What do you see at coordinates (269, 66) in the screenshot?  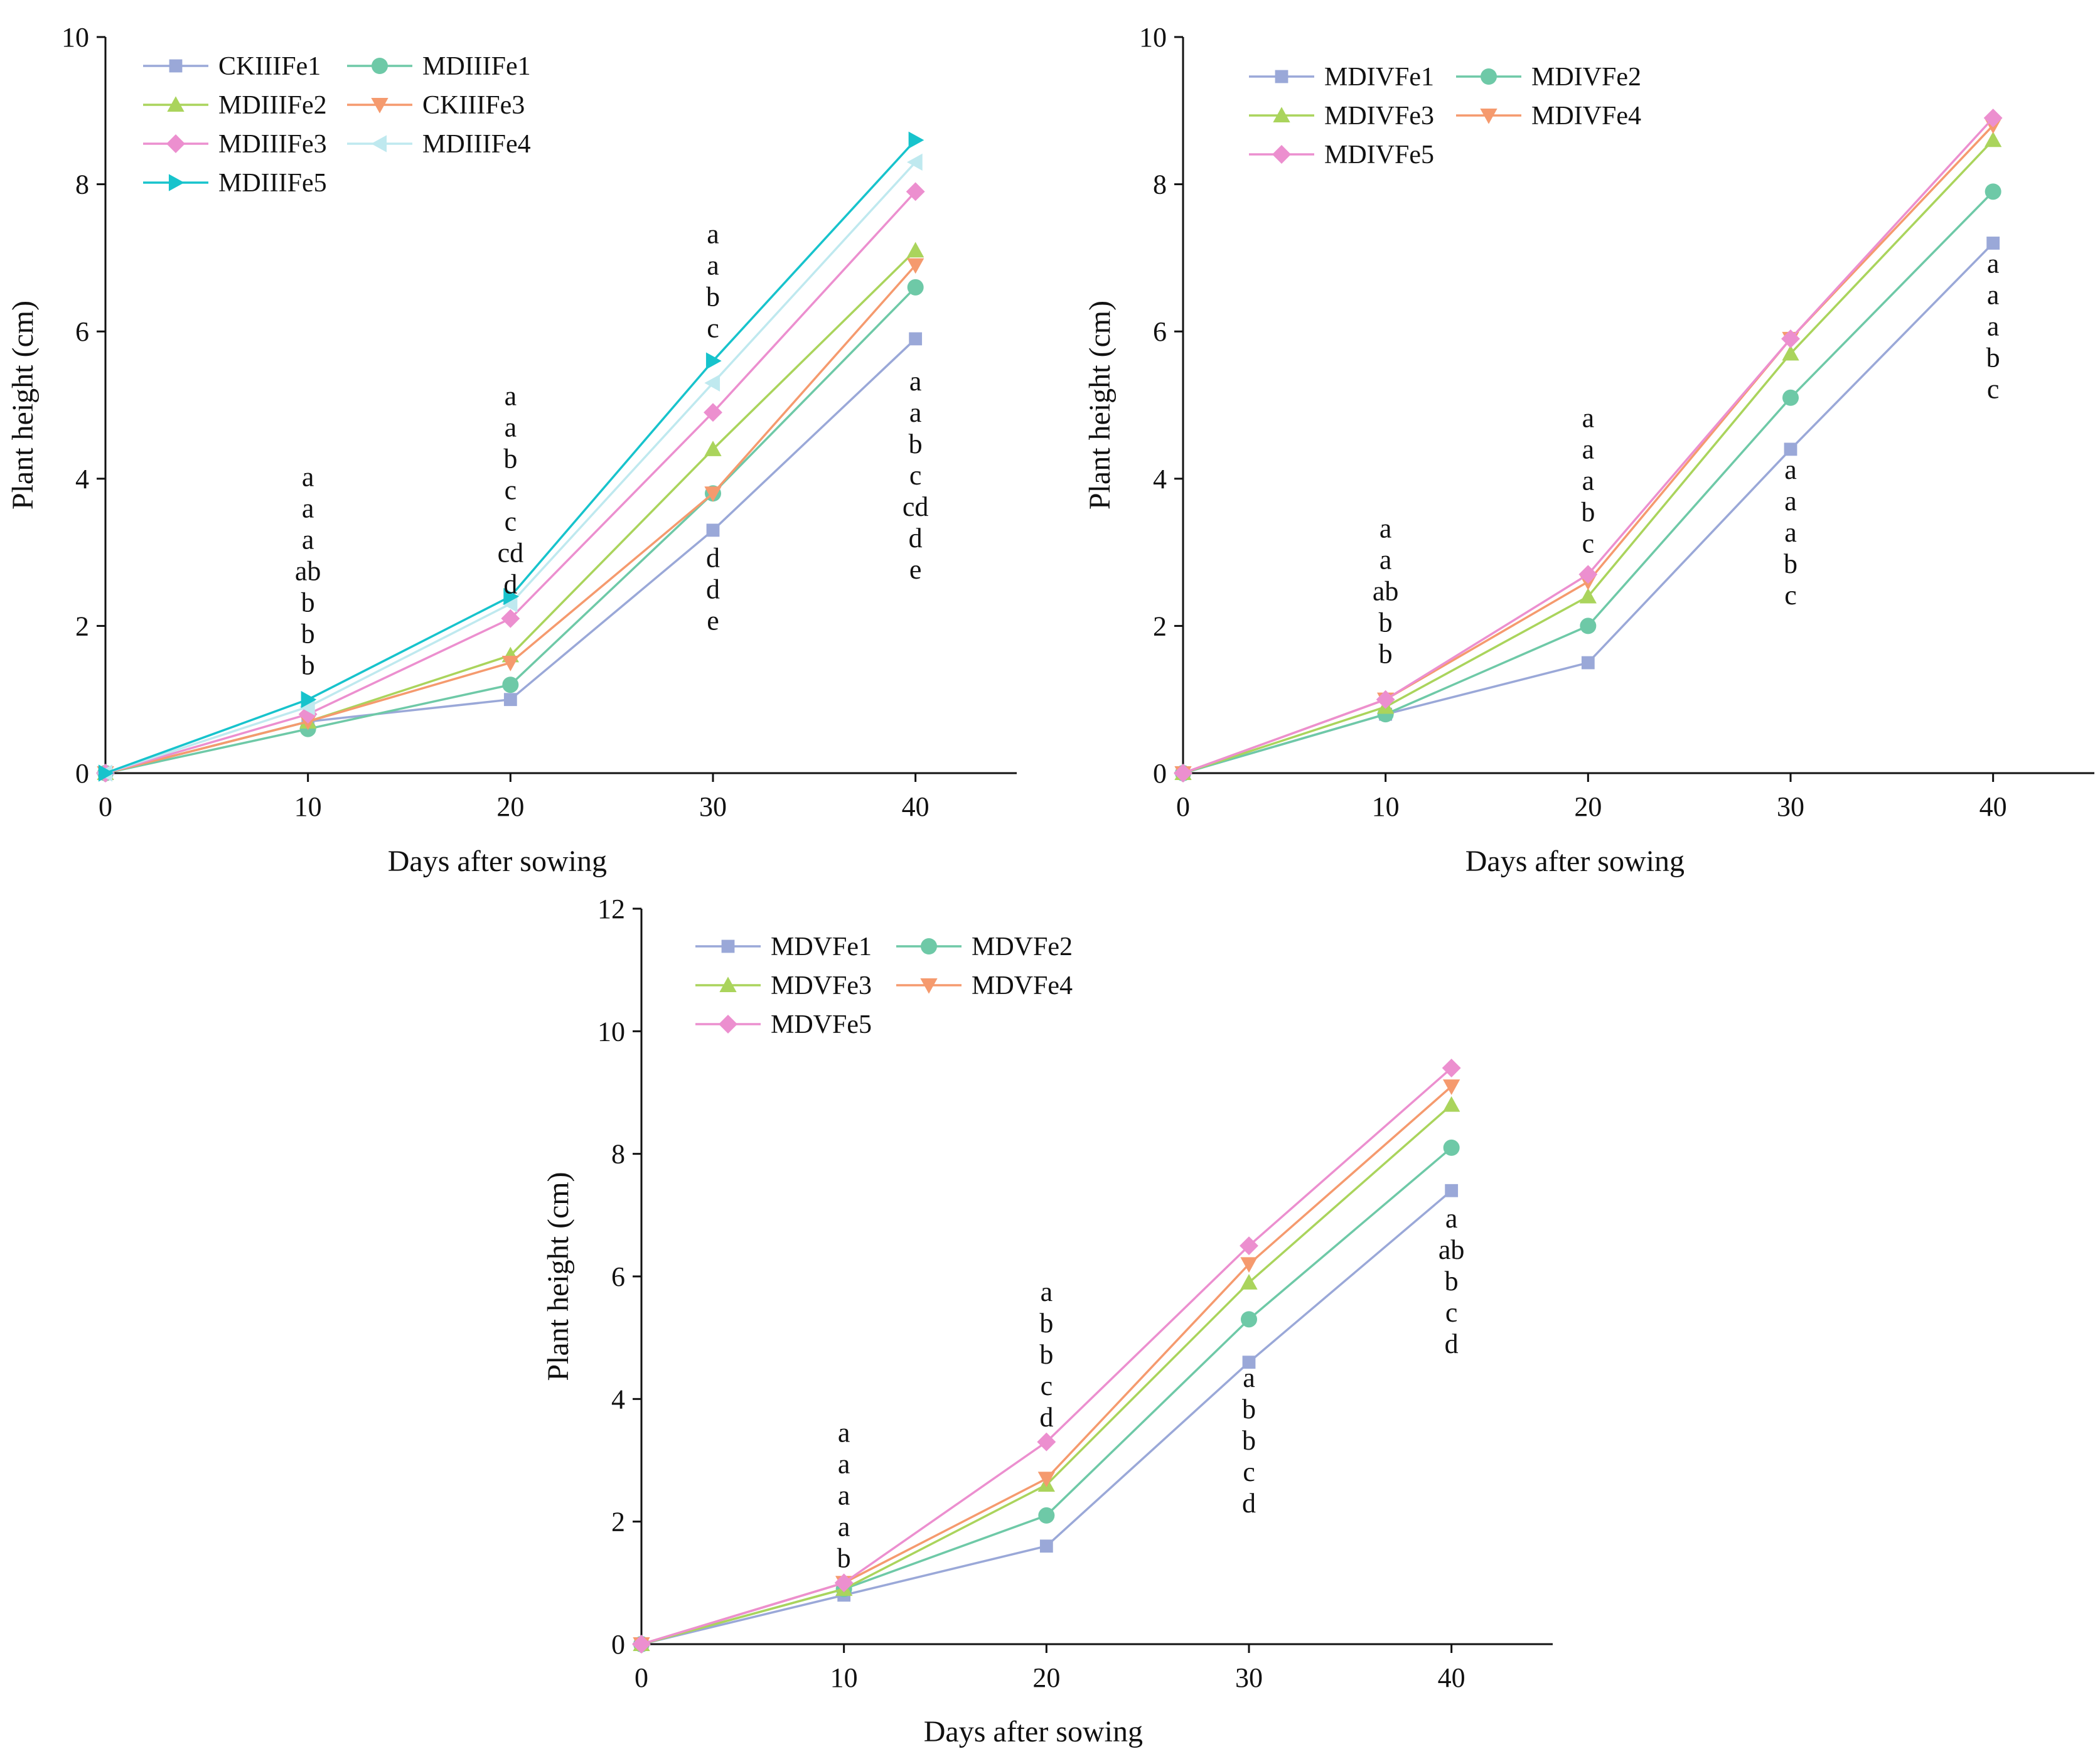 I see `legend-label: CKIIIFe1` at bounding box center [269, 66].